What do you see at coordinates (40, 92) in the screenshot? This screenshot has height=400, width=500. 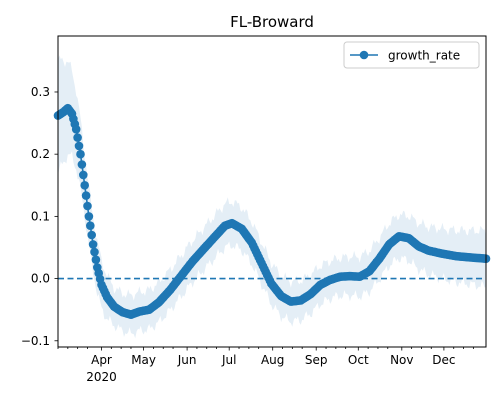 I see `y-tick-label: 0.3` at bounding box center [40, 92].